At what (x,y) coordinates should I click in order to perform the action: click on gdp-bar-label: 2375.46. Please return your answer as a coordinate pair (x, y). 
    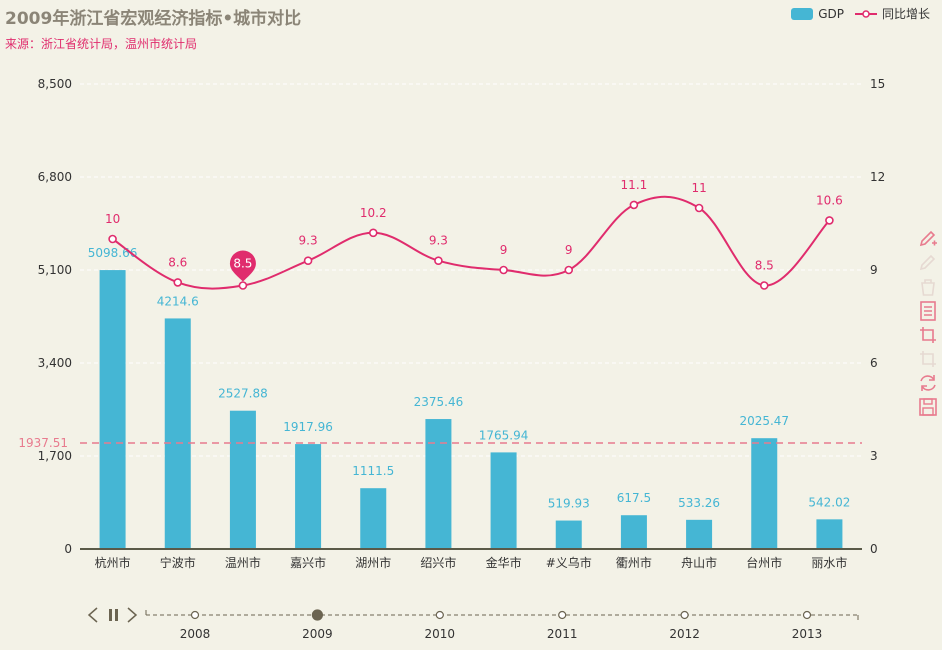
    Looking at the image, I should click on (439, 402).